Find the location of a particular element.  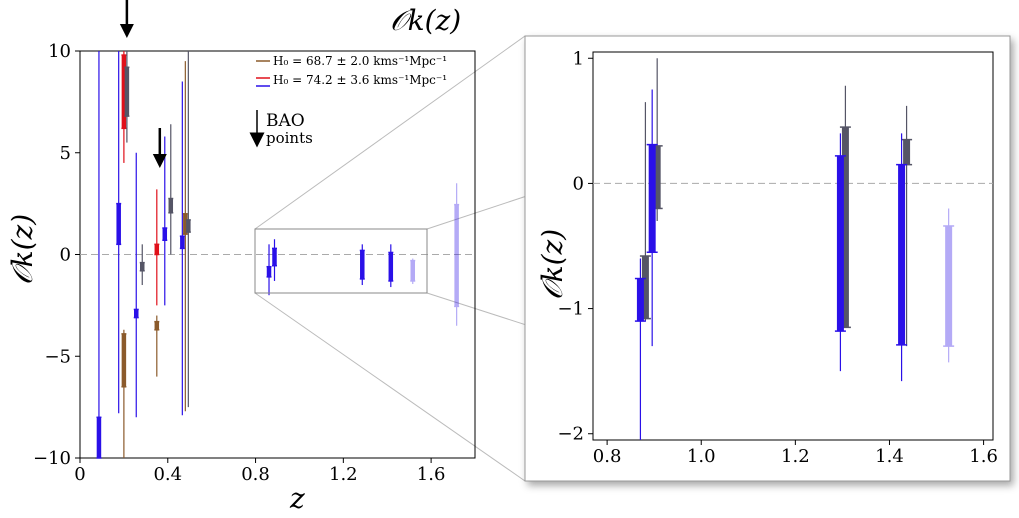

main-y-tick-label: 10 is located at coordinates (59, 51).